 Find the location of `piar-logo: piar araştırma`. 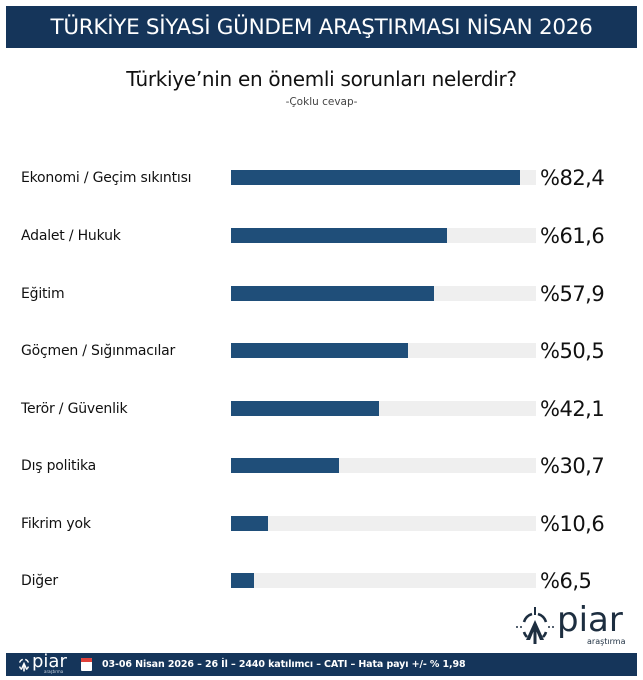

piar-logo: piar araştırma is located at coordinates (576, 625).